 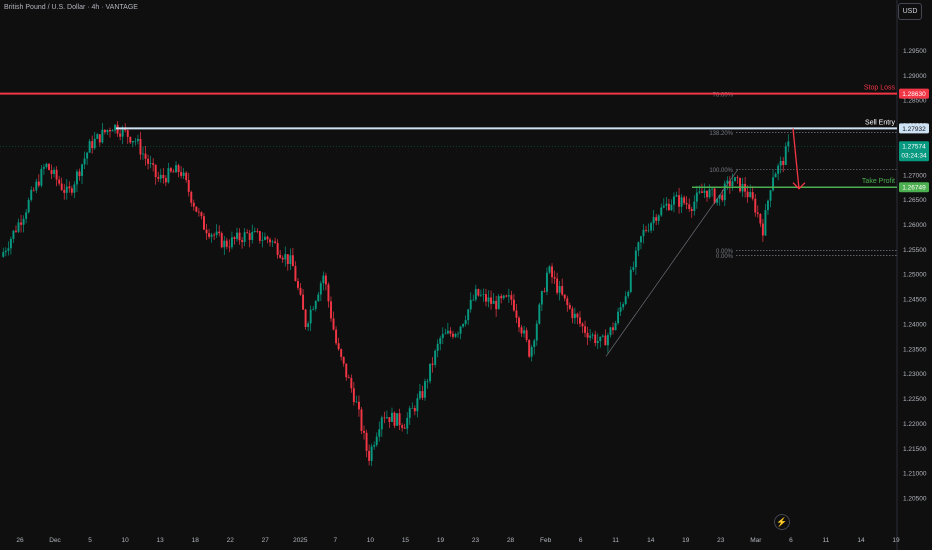 What do you see at coordinates (672, 263) in the screenshot?
I see `fib-trend-line` at bounding box center [672, 263].